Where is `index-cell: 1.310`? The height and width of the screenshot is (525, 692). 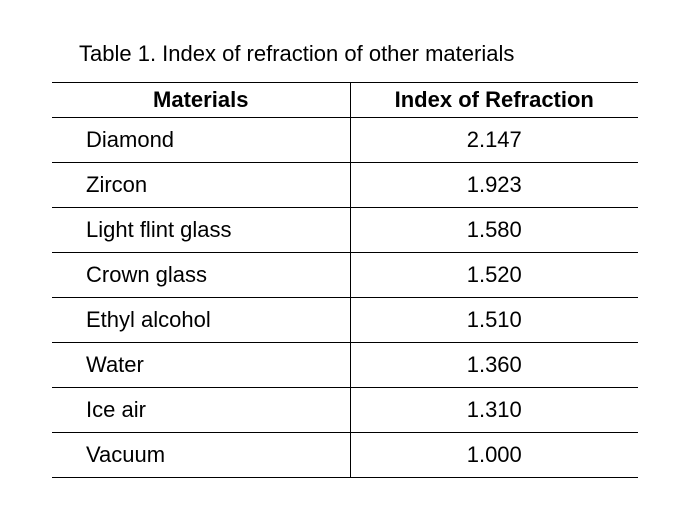 index-cell: 1.310 is located at coordinates (493, 410).